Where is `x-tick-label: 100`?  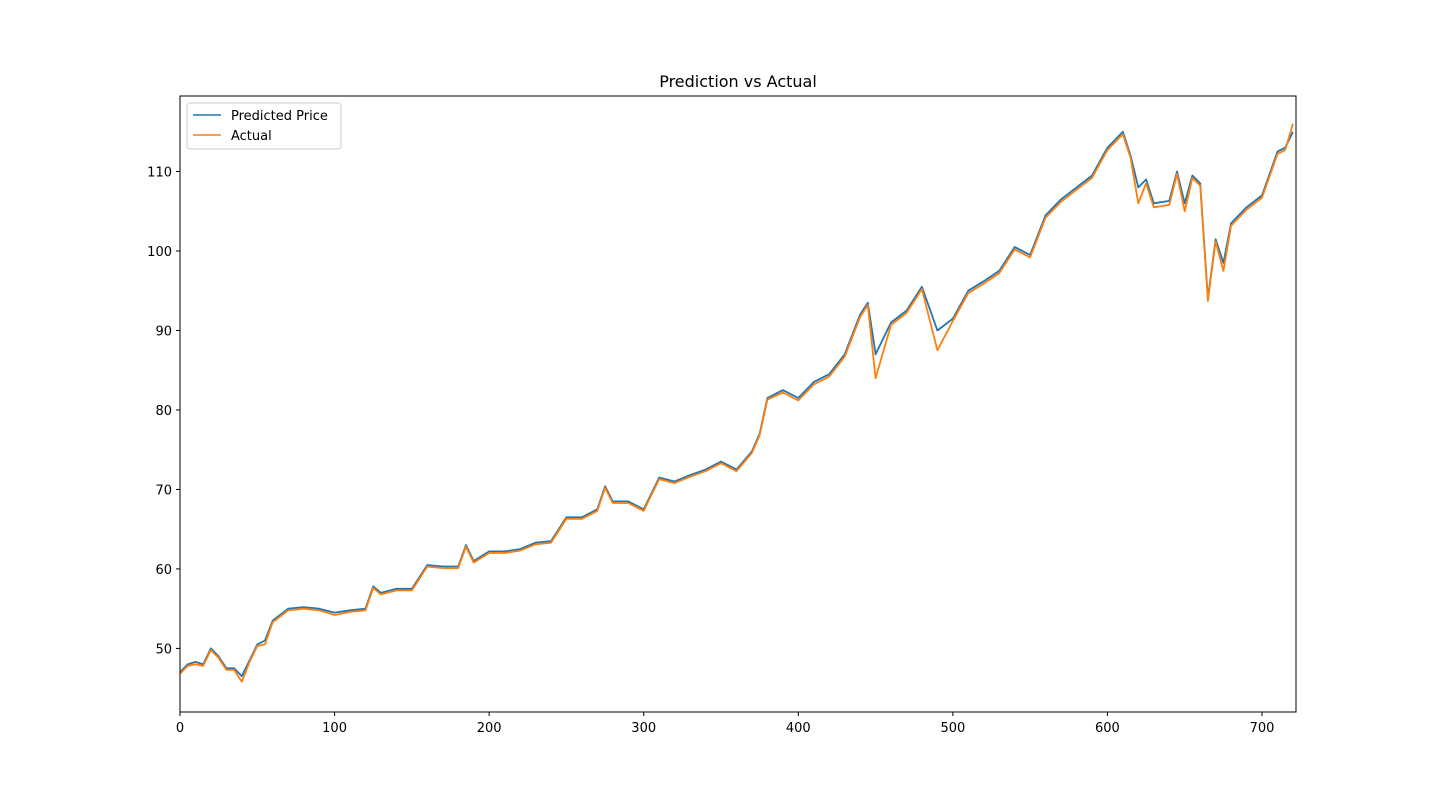 x-tick-label: 100 is located at coordinates (334, 728).